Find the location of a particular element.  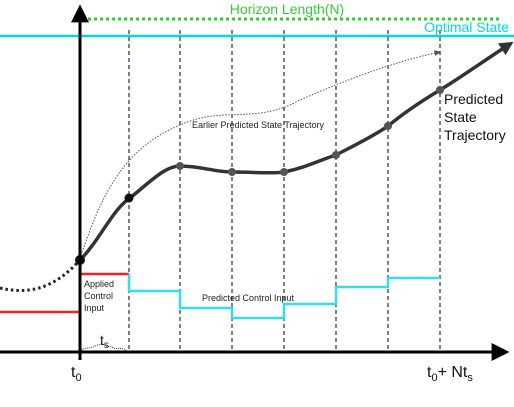

t0-label-sub: 0 is located at coordinates (78, 378).